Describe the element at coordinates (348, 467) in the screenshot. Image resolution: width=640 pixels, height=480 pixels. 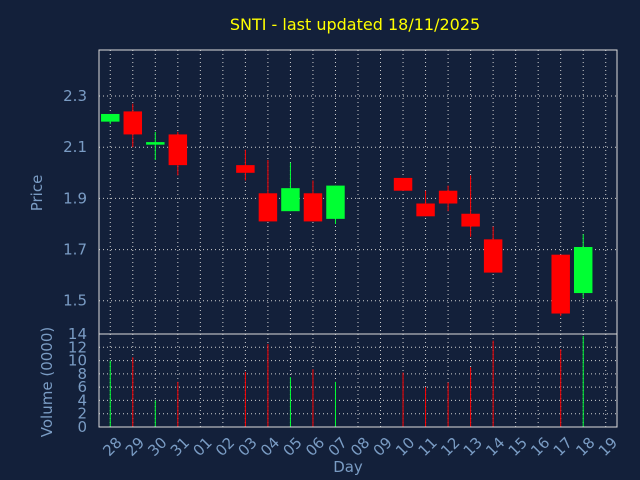
I see `x-axis-label: Day` at that location.